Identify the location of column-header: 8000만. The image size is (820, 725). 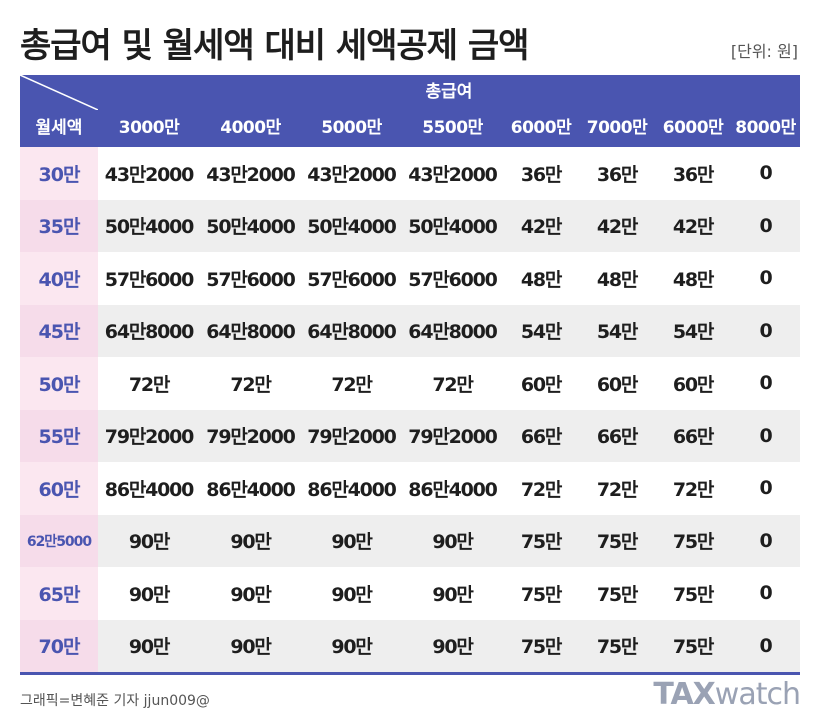
(765, 128).